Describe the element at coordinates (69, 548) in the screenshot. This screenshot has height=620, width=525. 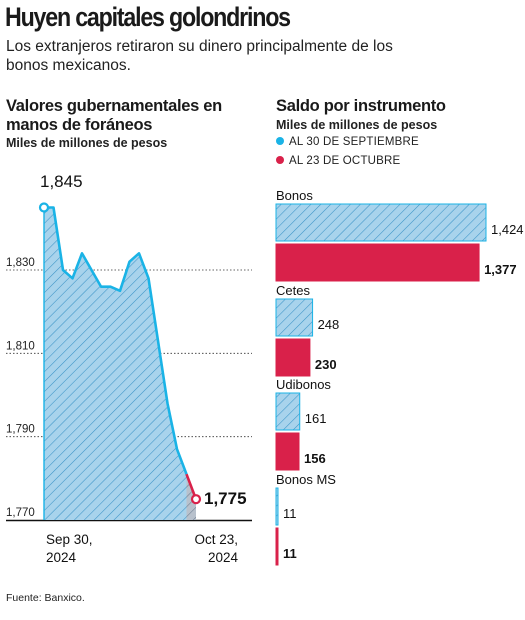
I see `x-label-start: Sep 30, 2024` at that location.